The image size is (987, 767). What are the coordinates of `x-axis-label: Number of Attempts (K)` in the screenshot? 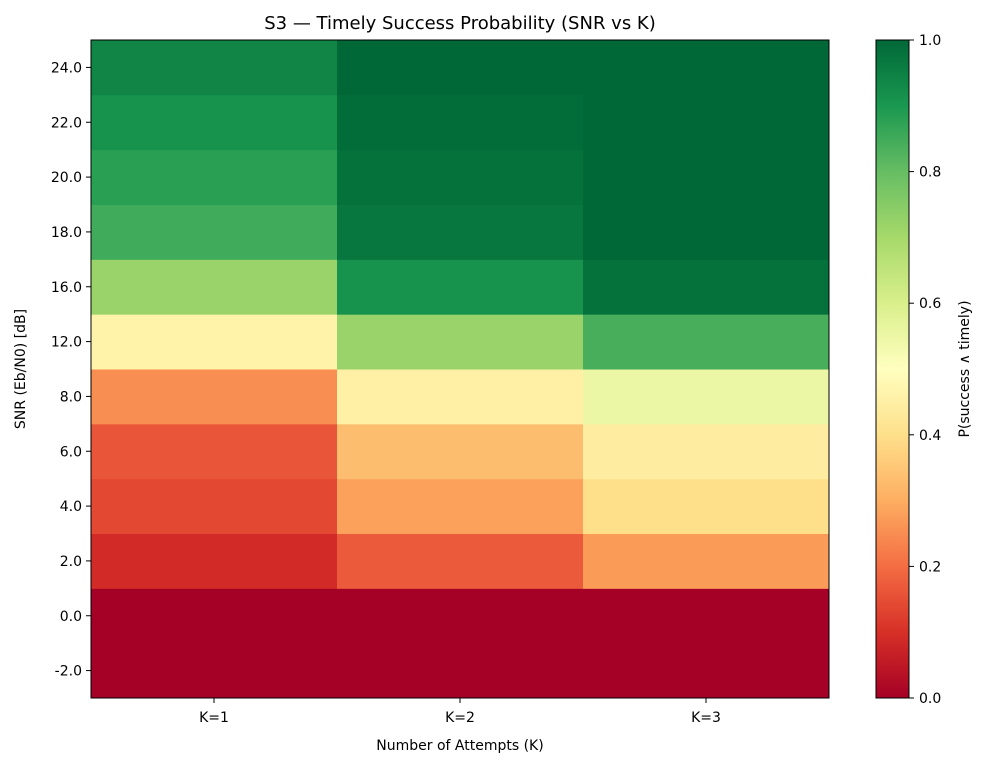 It's located at (459, 746).